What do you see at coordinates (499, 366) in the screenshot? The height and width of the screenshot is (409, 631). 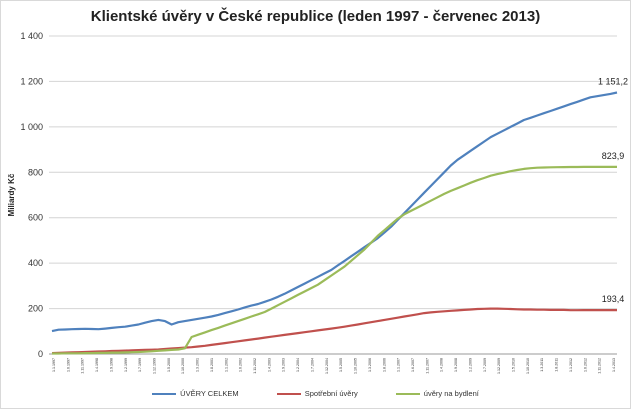 I see `x-tick-label: 1.12.2009` at bounding box center [499, 366].